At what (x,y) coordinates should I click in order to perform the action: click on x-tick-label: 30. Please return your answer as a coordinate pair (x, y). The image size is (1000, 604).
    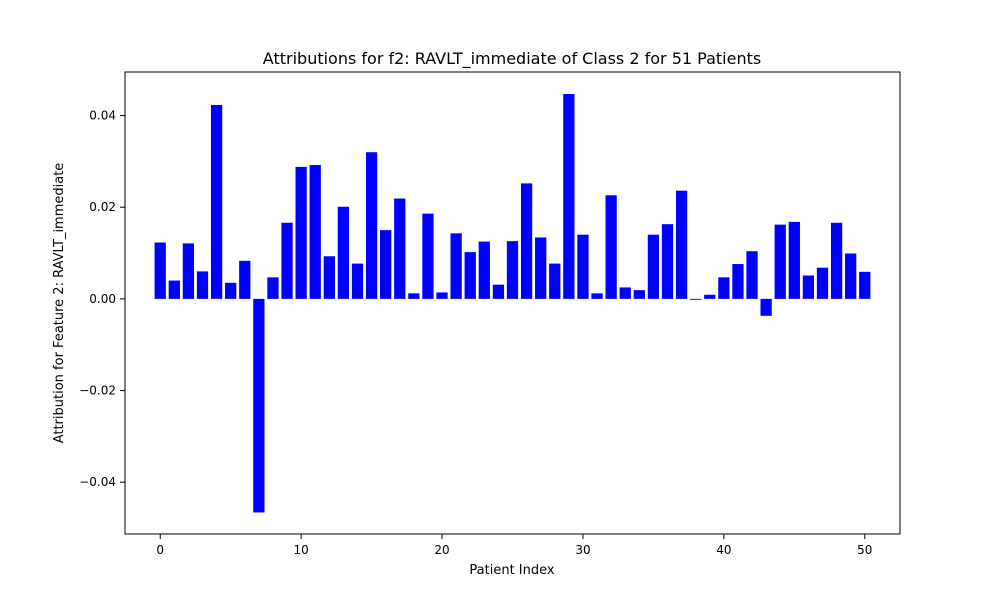
    Looking at the image, I should click on (582, 550).